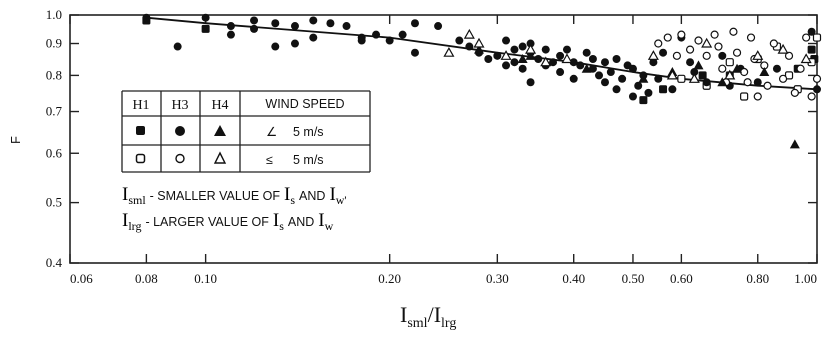 The image size is (831, 337). What do you see at coordinates (140, 105) in the screenshot?
I see `legend-header-h1: H1` at bounding box center [140, 105].